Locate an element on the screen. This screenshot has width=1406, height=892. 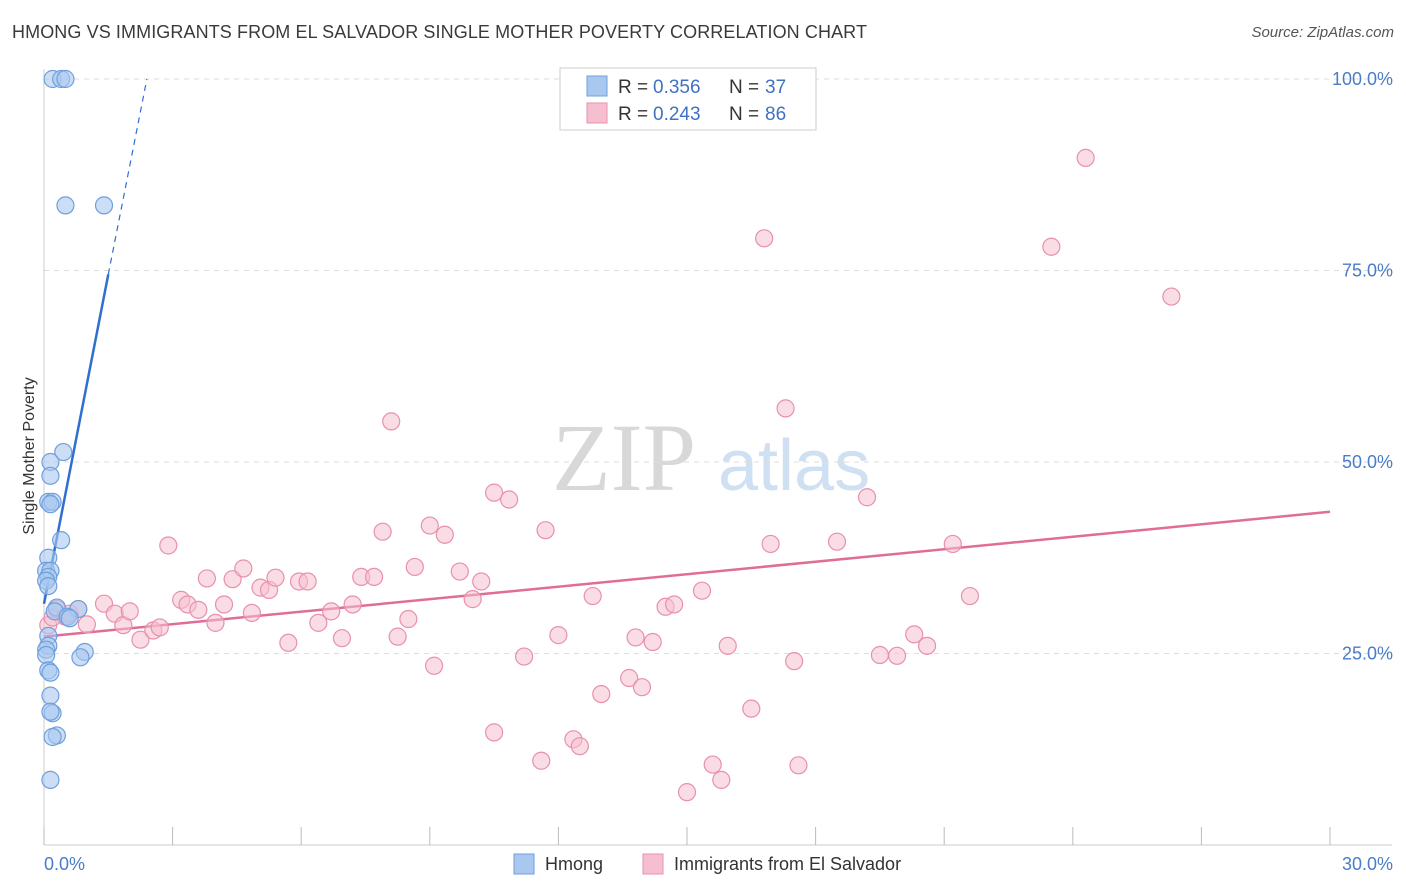
watermark-zip: ZIP is located at coordinates (624, 457).